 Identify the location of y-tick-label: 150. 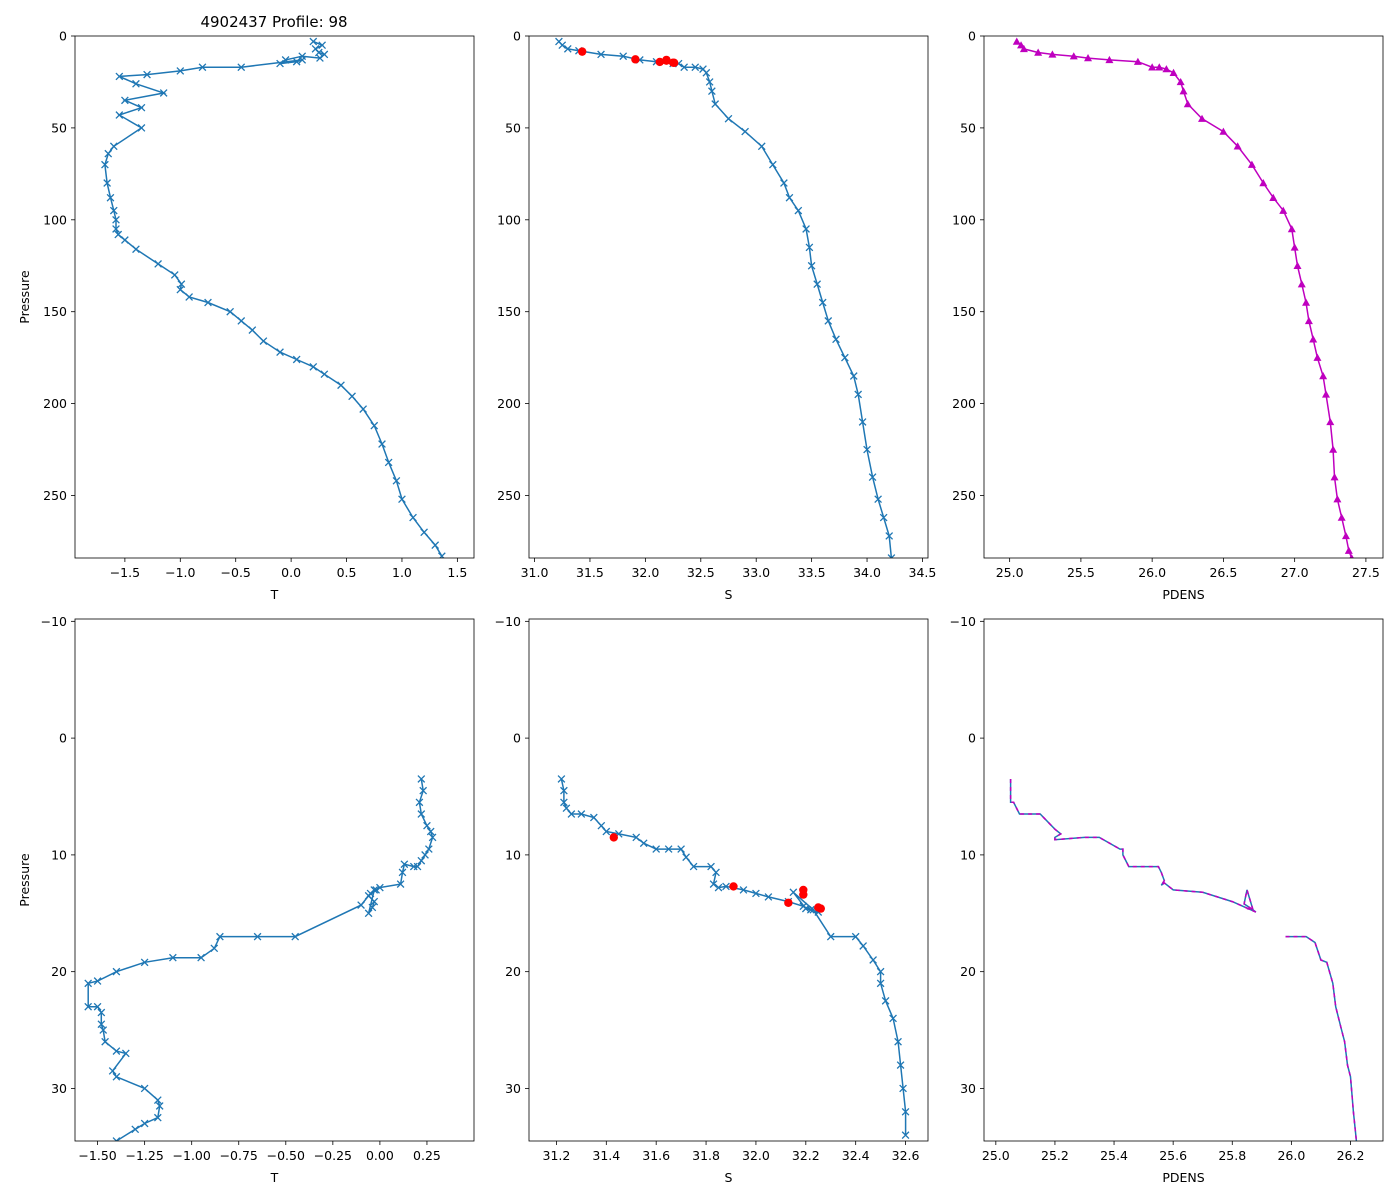
(964, 311).